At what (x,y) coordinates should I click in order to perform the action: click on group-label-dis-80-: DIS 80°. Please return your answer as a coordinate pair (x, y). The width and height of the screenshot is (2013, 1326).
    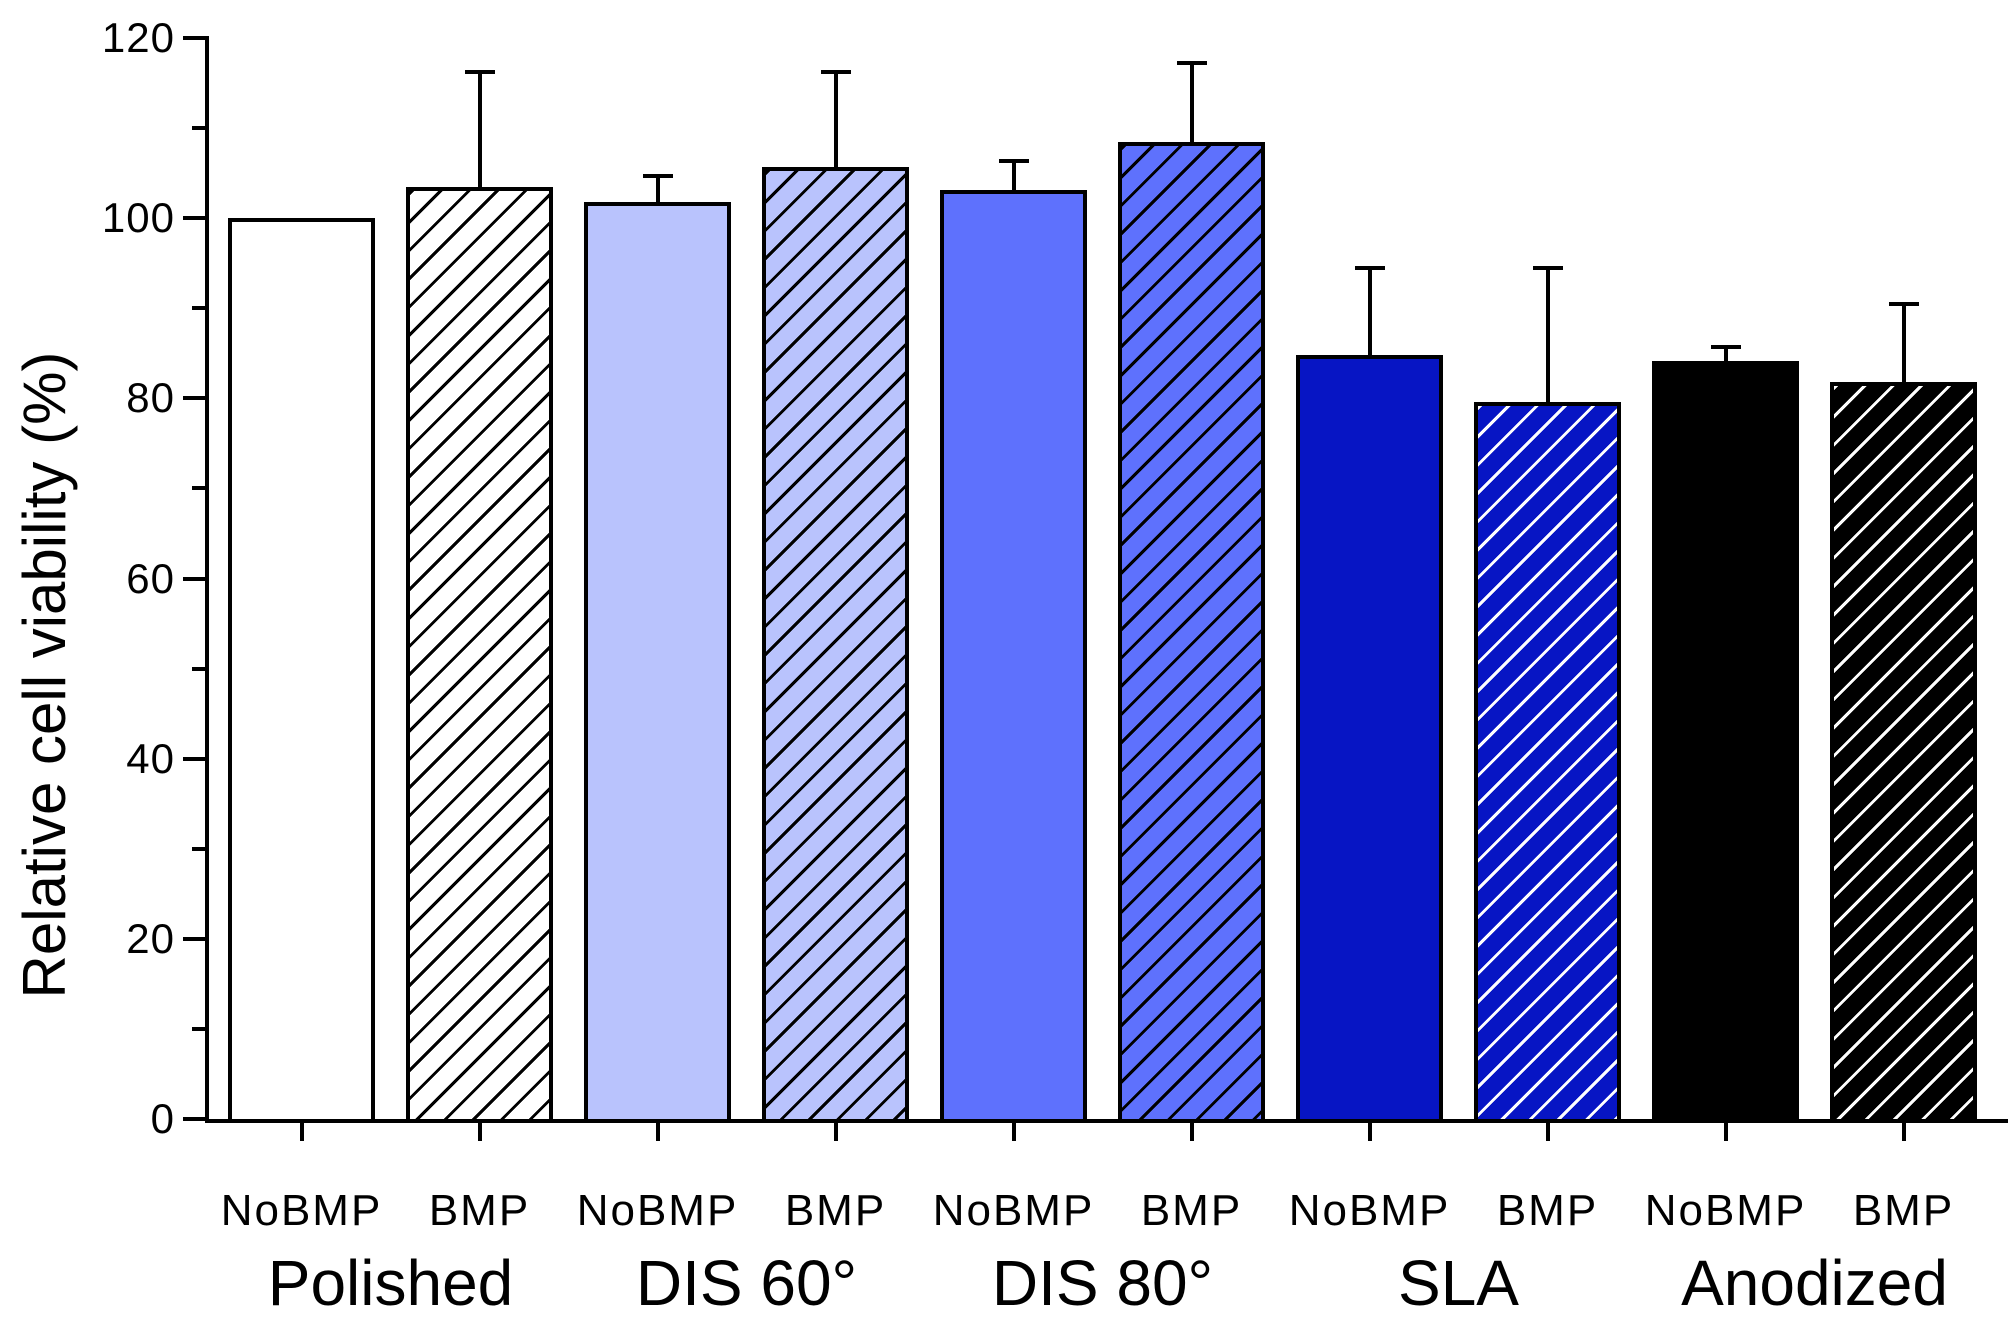
    Looking at the image, I should click on (1102, 1283).